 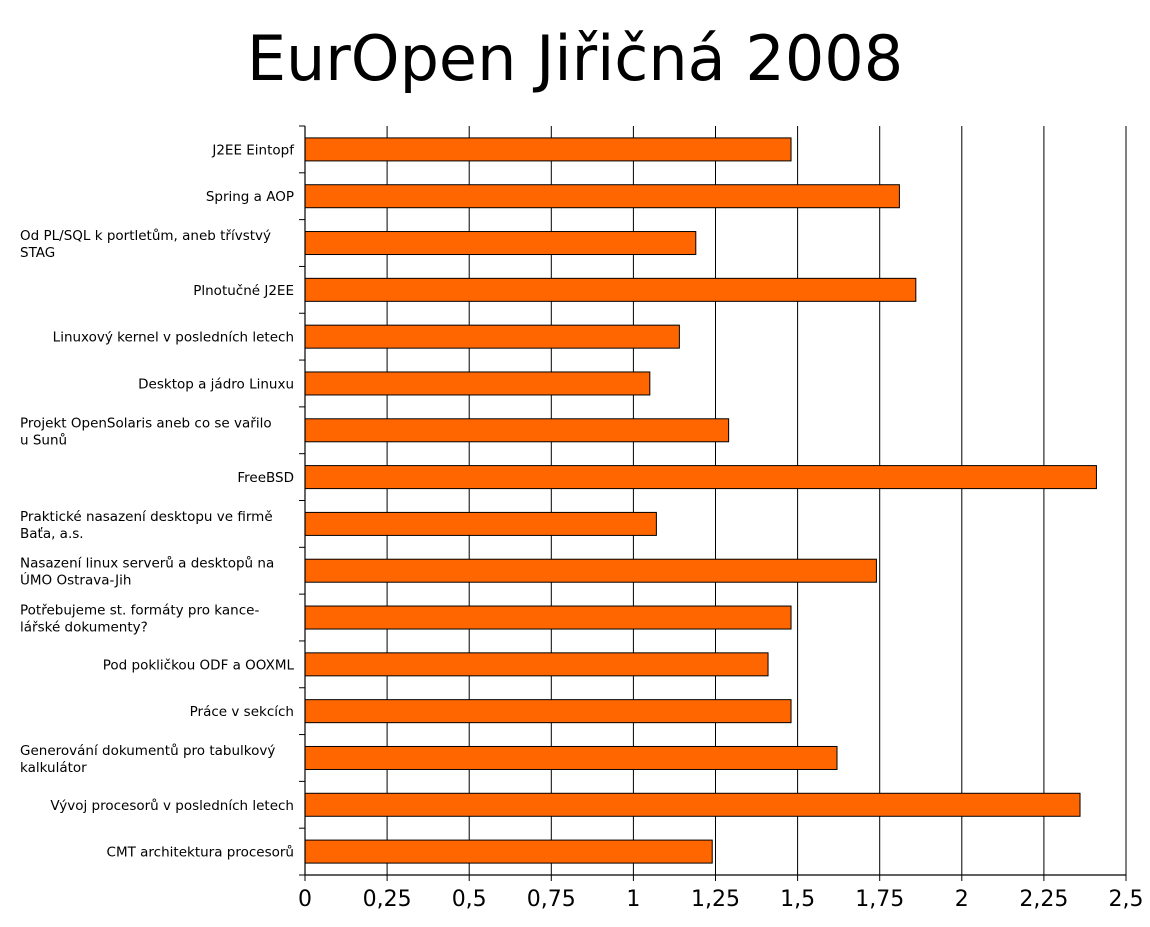 I want to click on category-label: Práce v sekcích, so click(x=242, y=712).